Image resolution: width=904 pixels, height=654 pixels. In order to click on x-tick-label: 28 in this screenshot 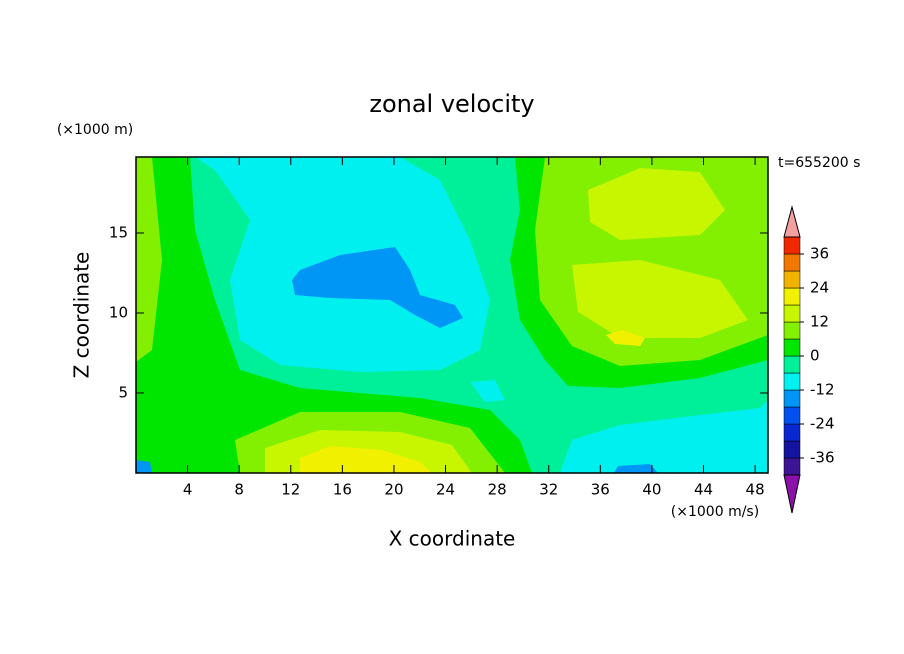, I will do `click(497, 490)`.